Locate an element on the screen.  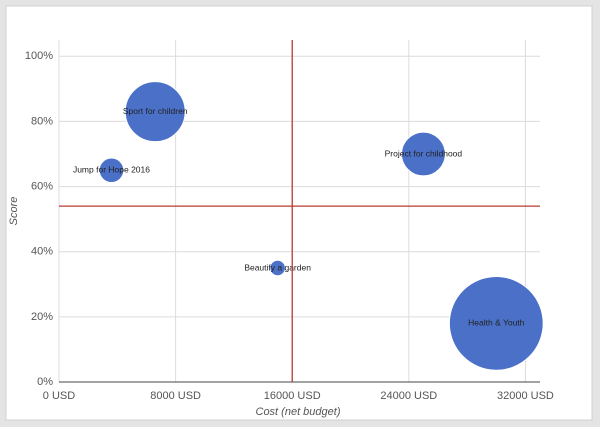
x-tick-label: 8000 USD is located at coordinates (175, 396).